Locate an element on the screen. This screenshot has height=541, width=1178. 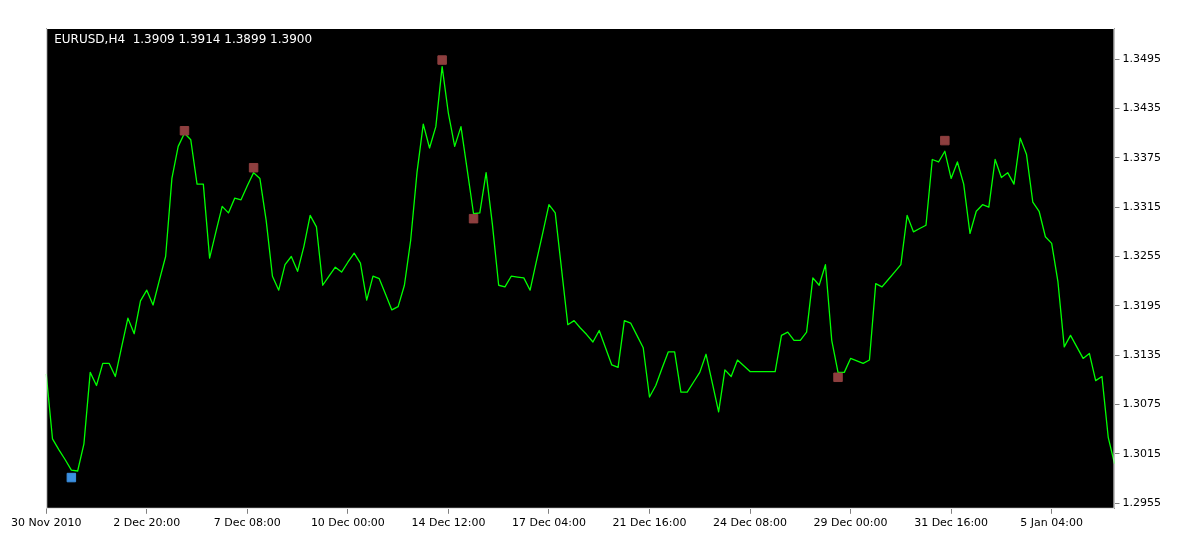
y-tick-label: 1.3435 is located at coordinates (1142, 108).